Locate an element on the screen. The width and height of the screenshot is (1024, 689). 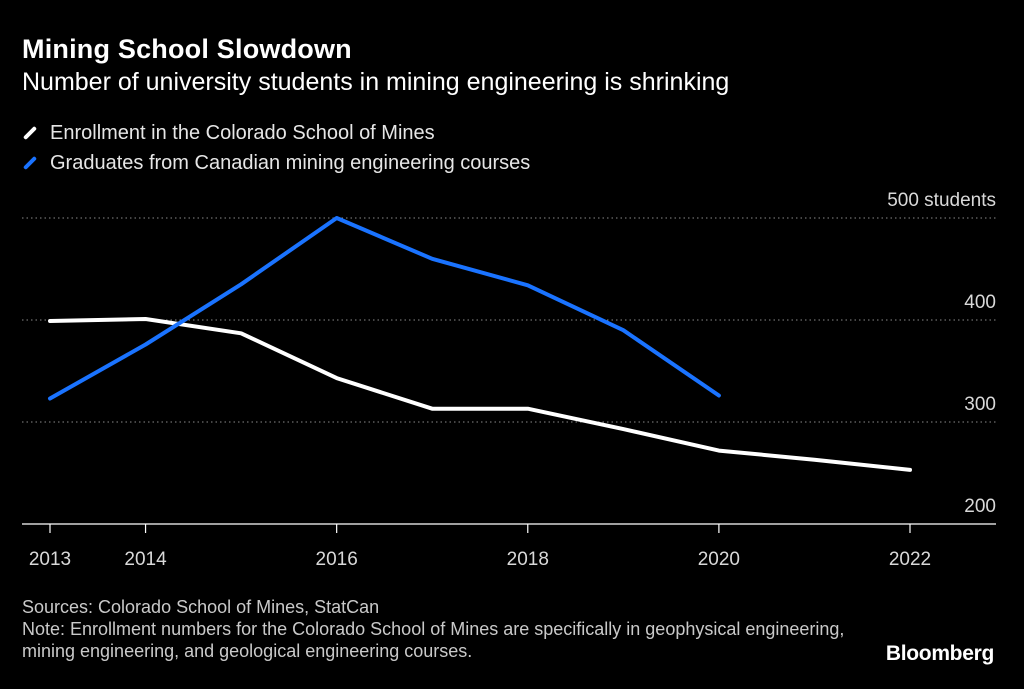
legend-swatch-blue is located at coordinates (30, 163).